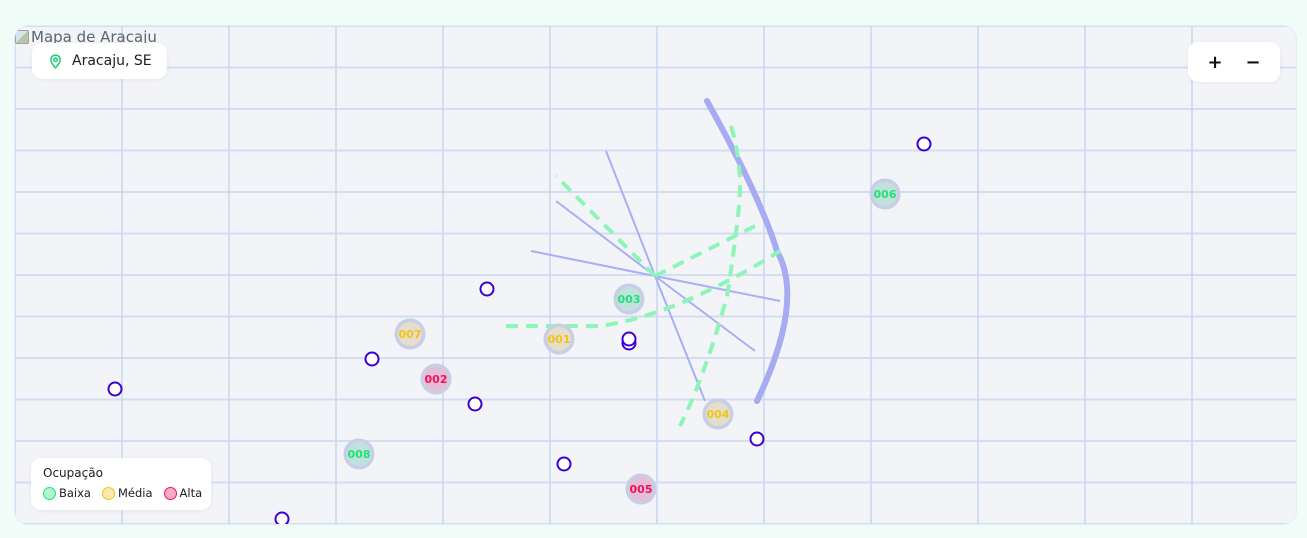  I want to click on legend-label-low: Baixa, so click(75, 493).